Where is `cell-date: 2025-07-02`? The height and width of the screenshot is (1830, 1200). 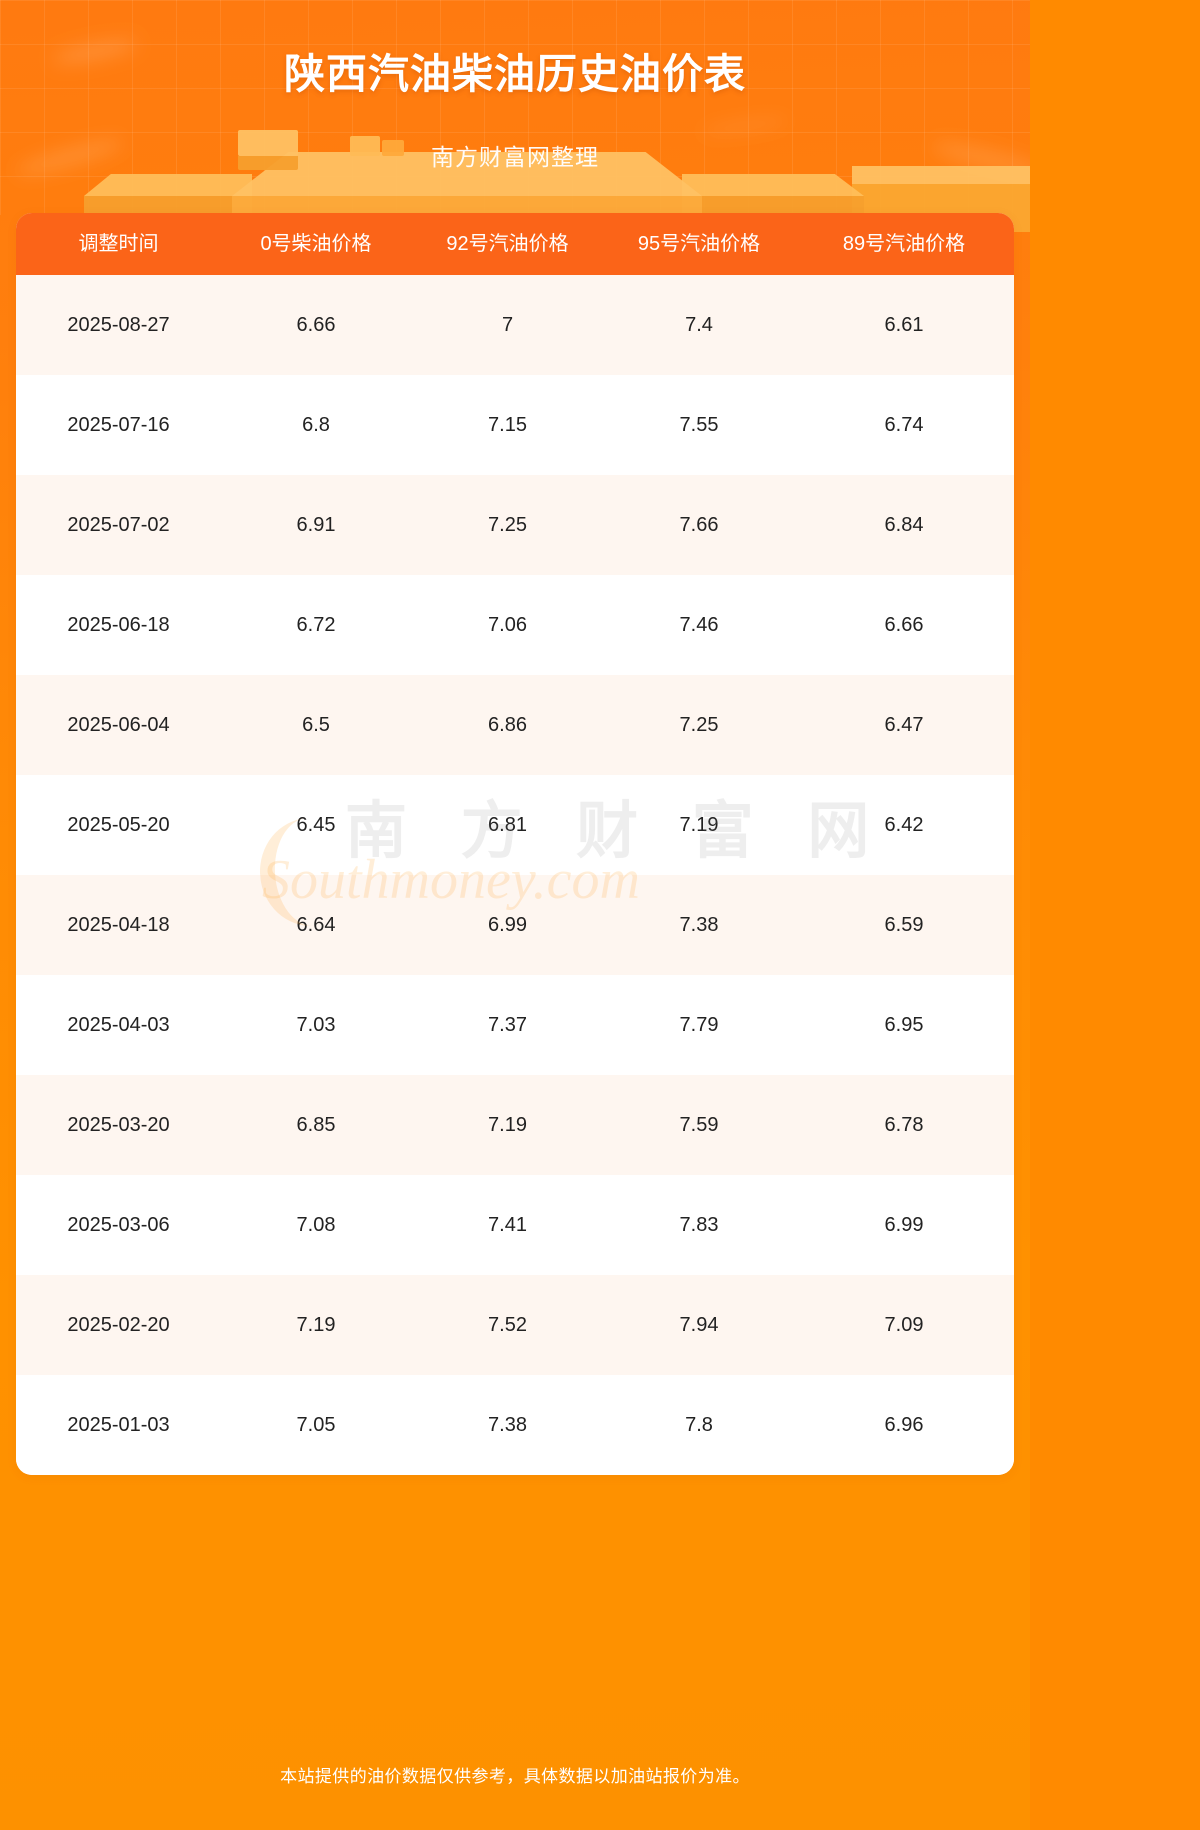
cell-date: 2025-07-02 is located at coordinates (118, 525).